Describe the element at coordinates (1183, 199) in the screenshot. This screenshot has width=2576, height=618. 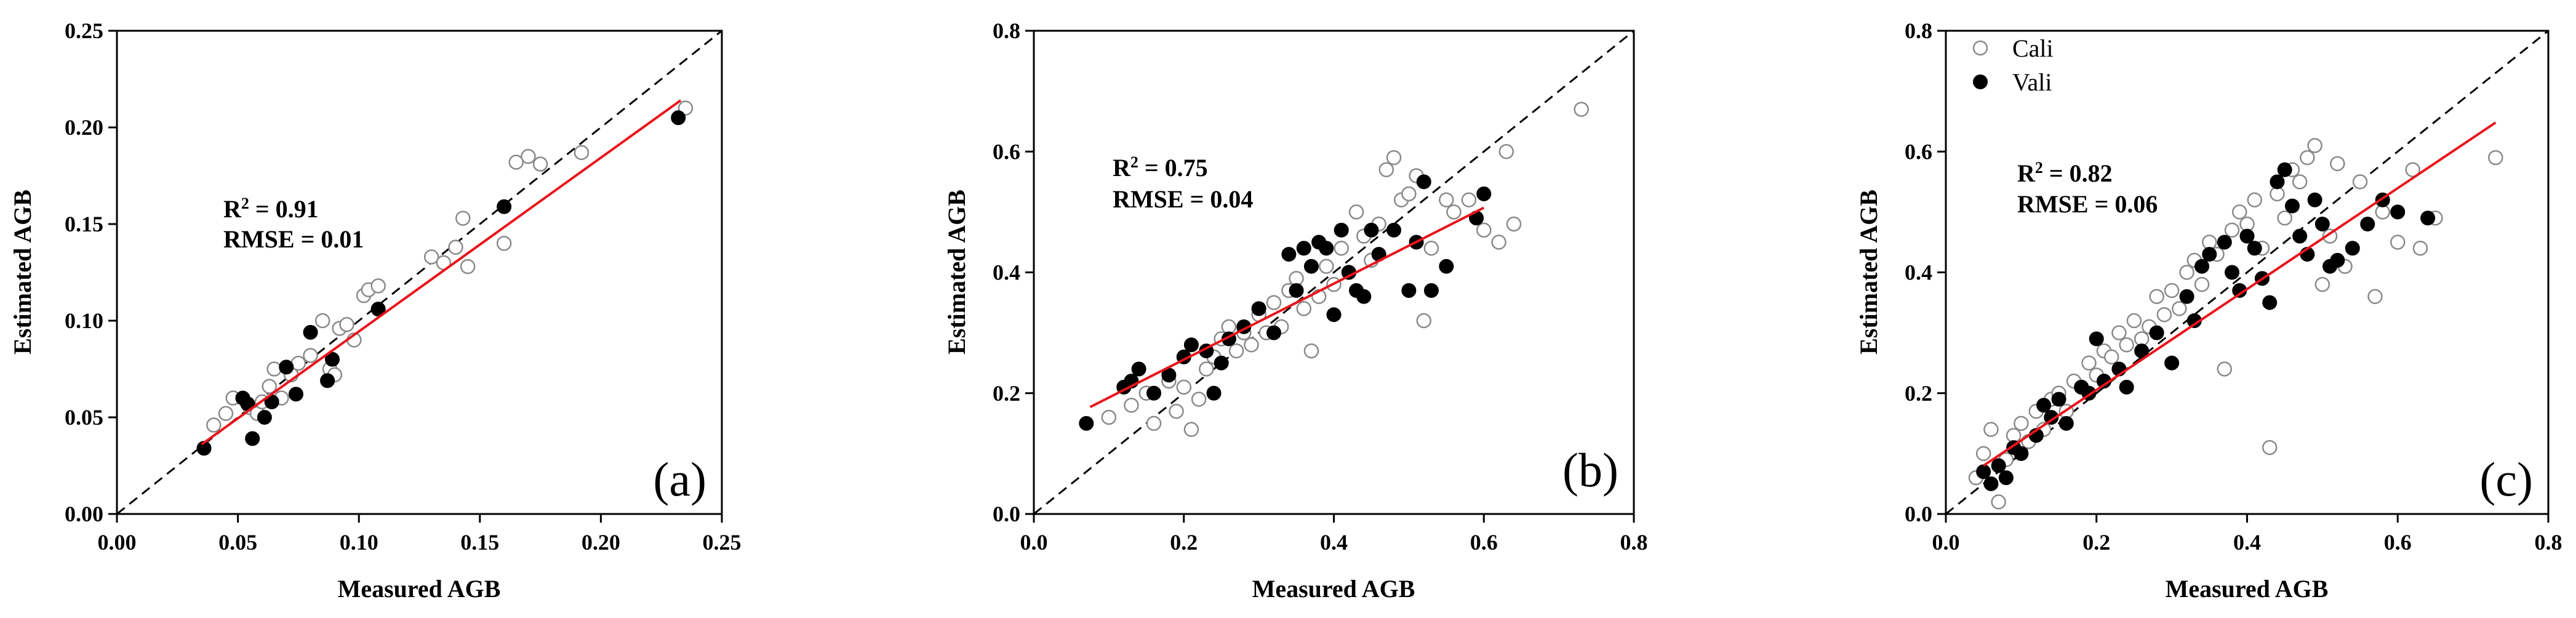
I see `panel-b-rmse-annotation: RMSE = 0.04` at that location.